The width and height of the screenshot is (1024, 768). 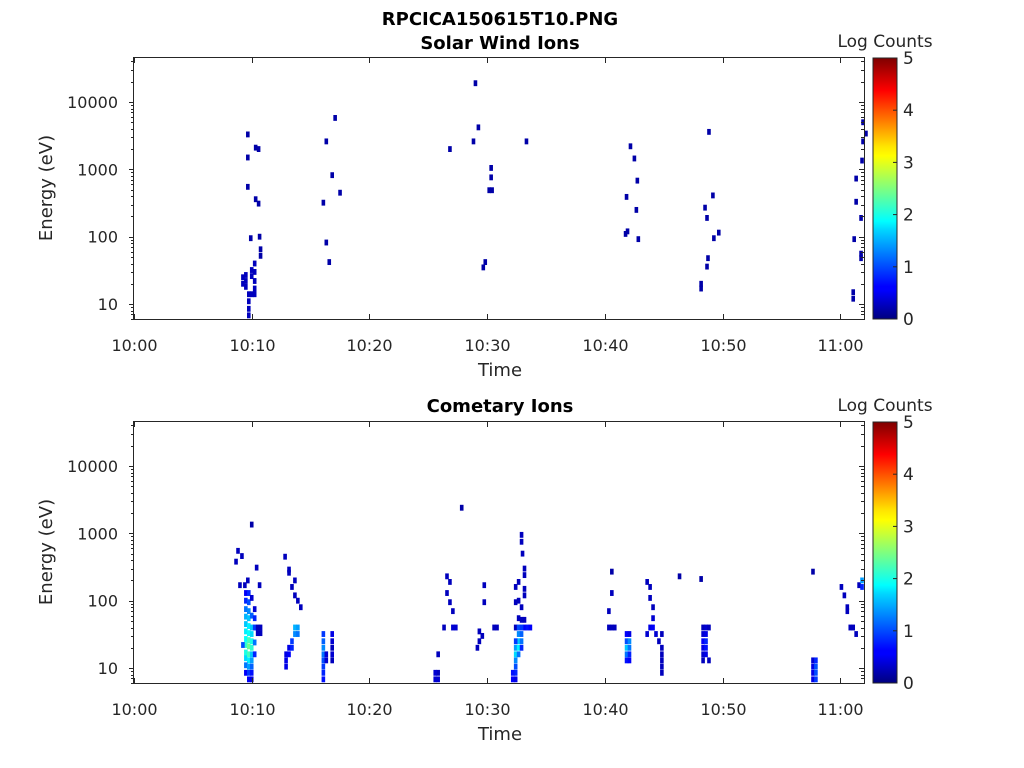 I want to click on colorbar-tick-label: 4, so click(x=908, y=111).